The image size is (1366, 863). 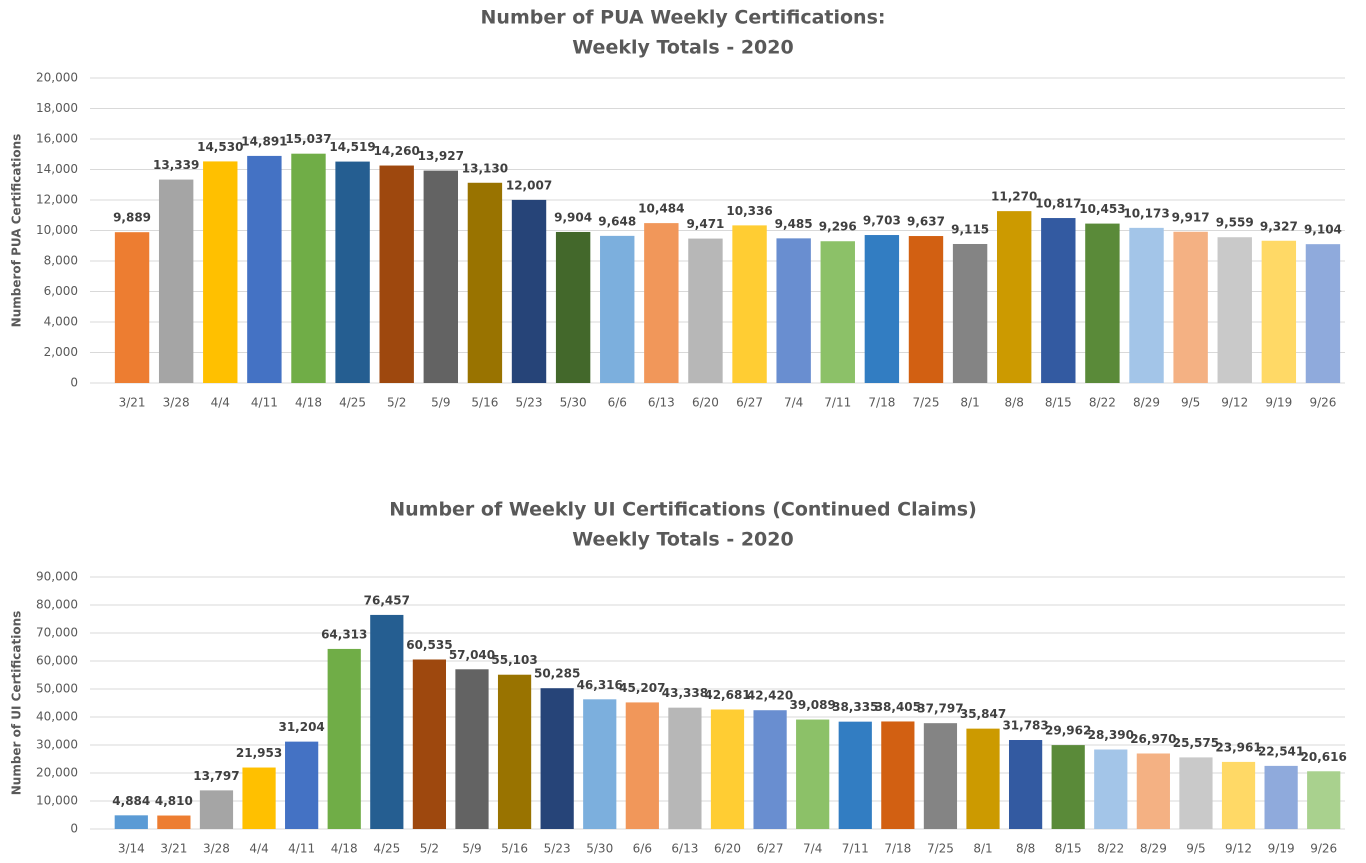 What do you see at coordinates (1153, 849) in the screenshot?
I see `x-tick-label: 8/29` at bounding box center [1153, 849].